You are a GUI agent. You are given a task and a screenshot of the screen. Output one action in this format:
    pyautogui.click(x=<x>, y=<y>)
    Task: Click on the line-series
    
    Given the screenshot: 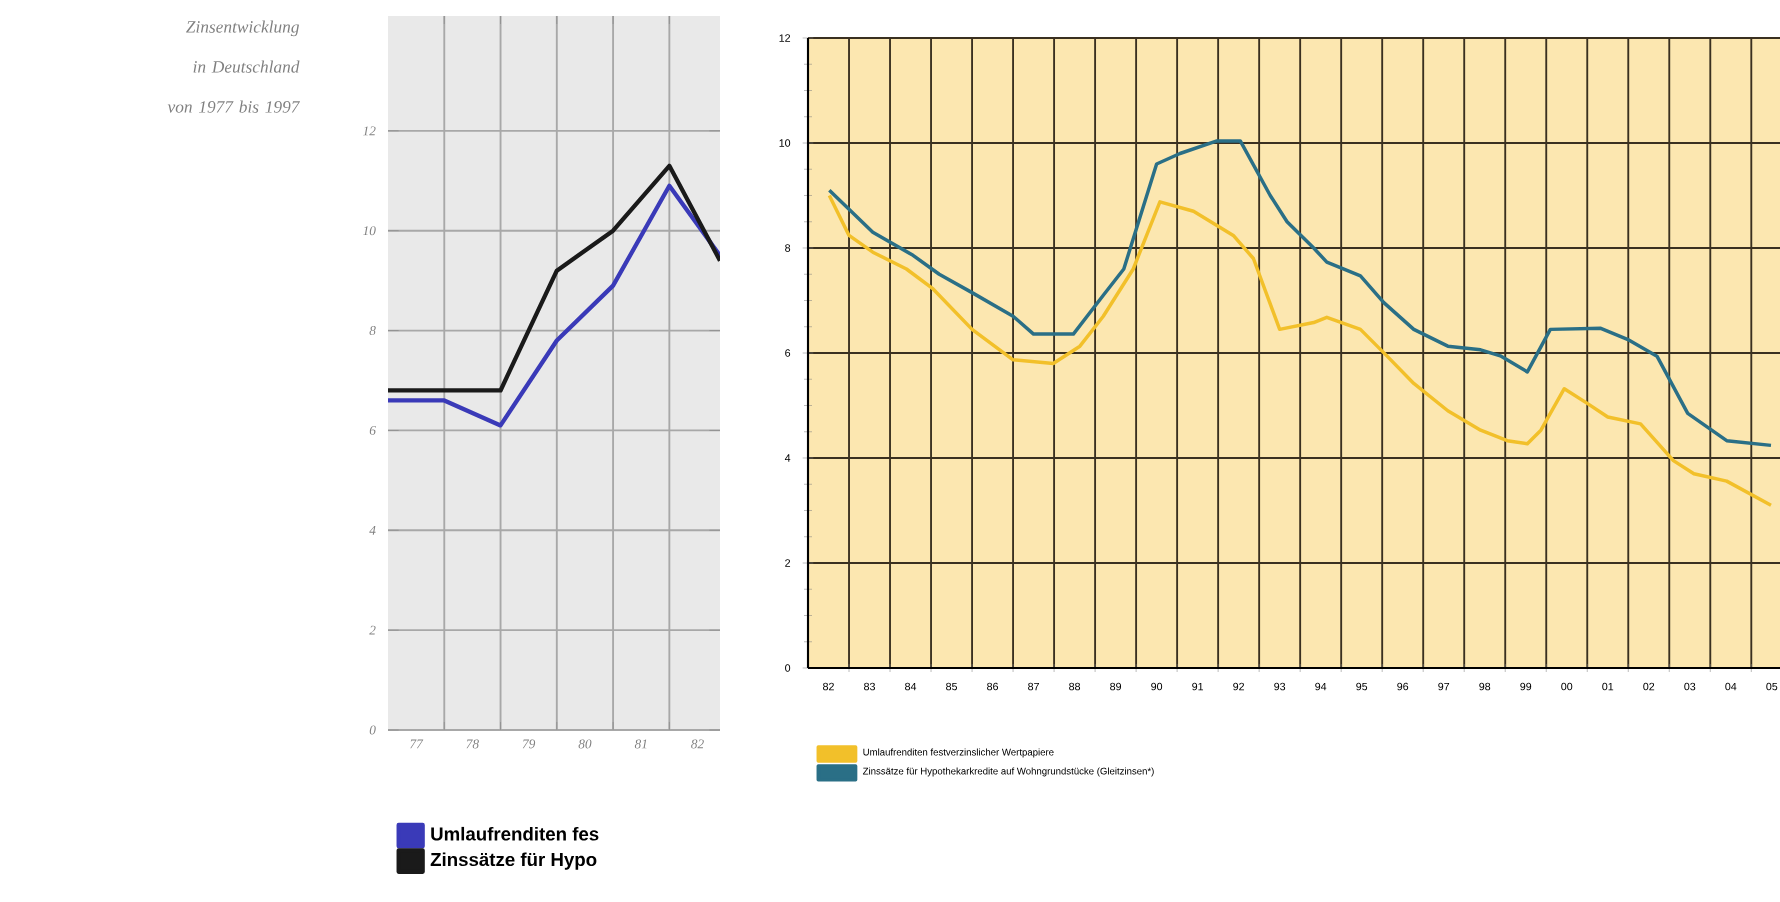 What is the action you would take?
    pyautogui.click(x=554, y=305)
    